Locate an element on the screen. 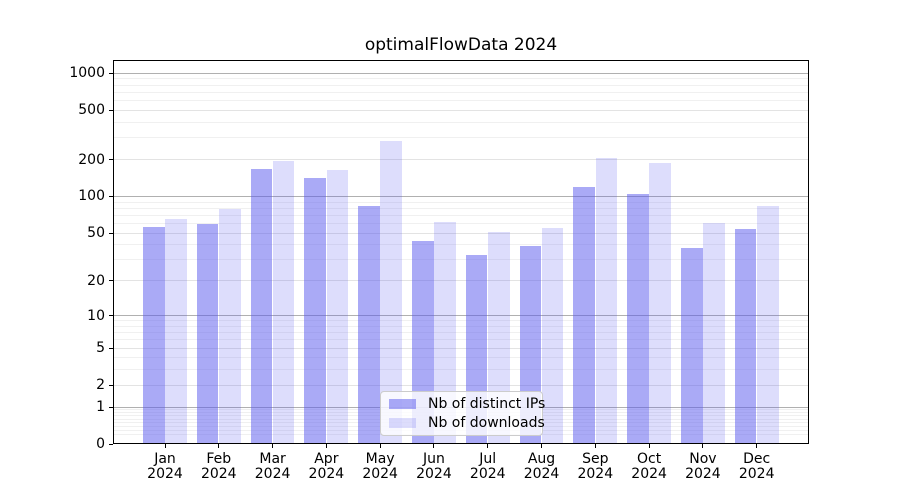  bar-distinct-ips-feb is located at coordinates (207, 334).